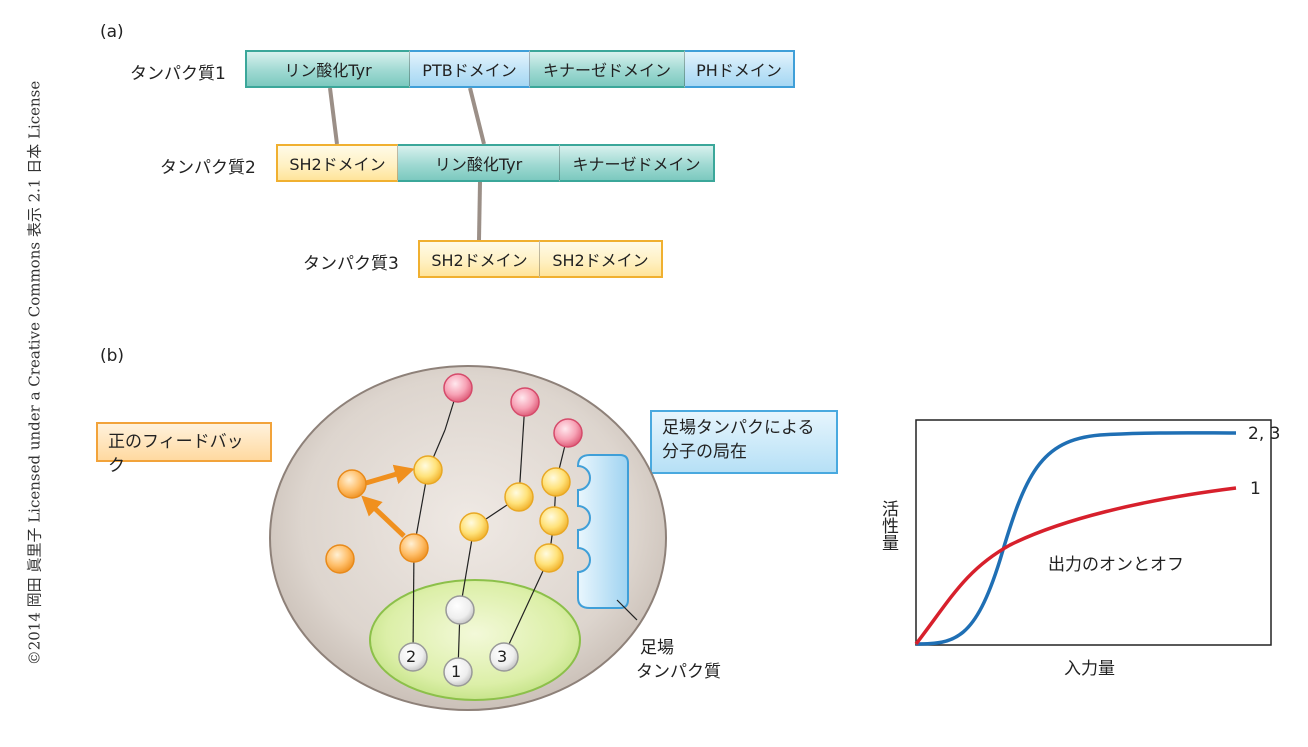 This screenshot has height=747, width=1308. I want to click on node-label-1: 1, so click(456, 671).